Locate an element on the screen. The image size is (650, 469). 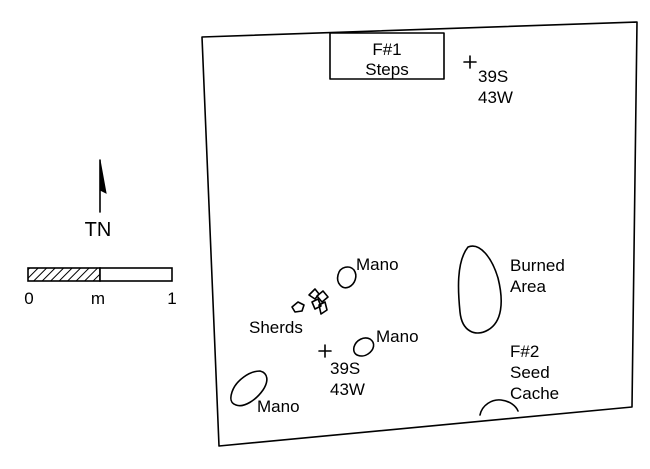
mano-1: Mano is located at coordinates (367, 272).